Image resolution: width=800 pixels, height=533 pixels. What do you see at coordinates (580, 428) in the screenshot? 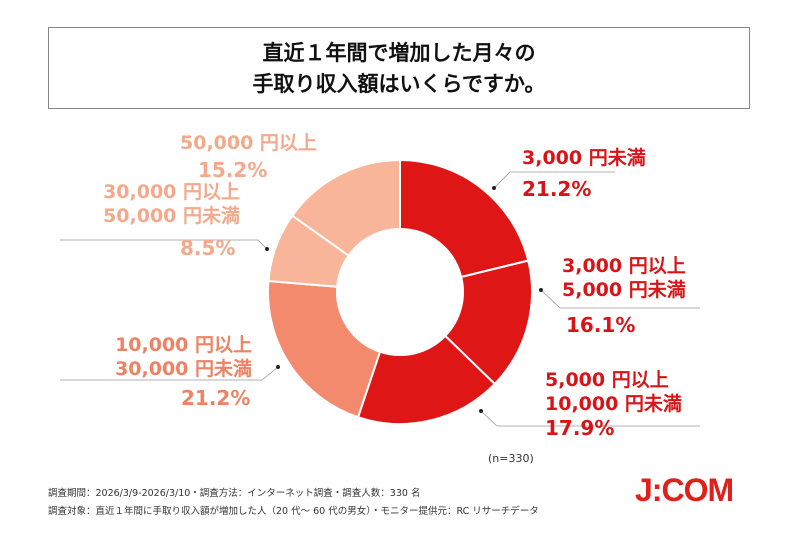
I see `value-label-2: 17.9%` at bounding box center [580, 428].